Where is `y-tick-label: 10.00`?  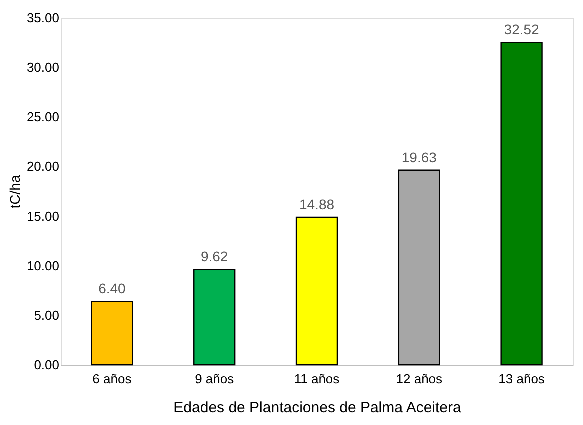 y-tick-label: 10.00 is located at coordinates (43, 266).